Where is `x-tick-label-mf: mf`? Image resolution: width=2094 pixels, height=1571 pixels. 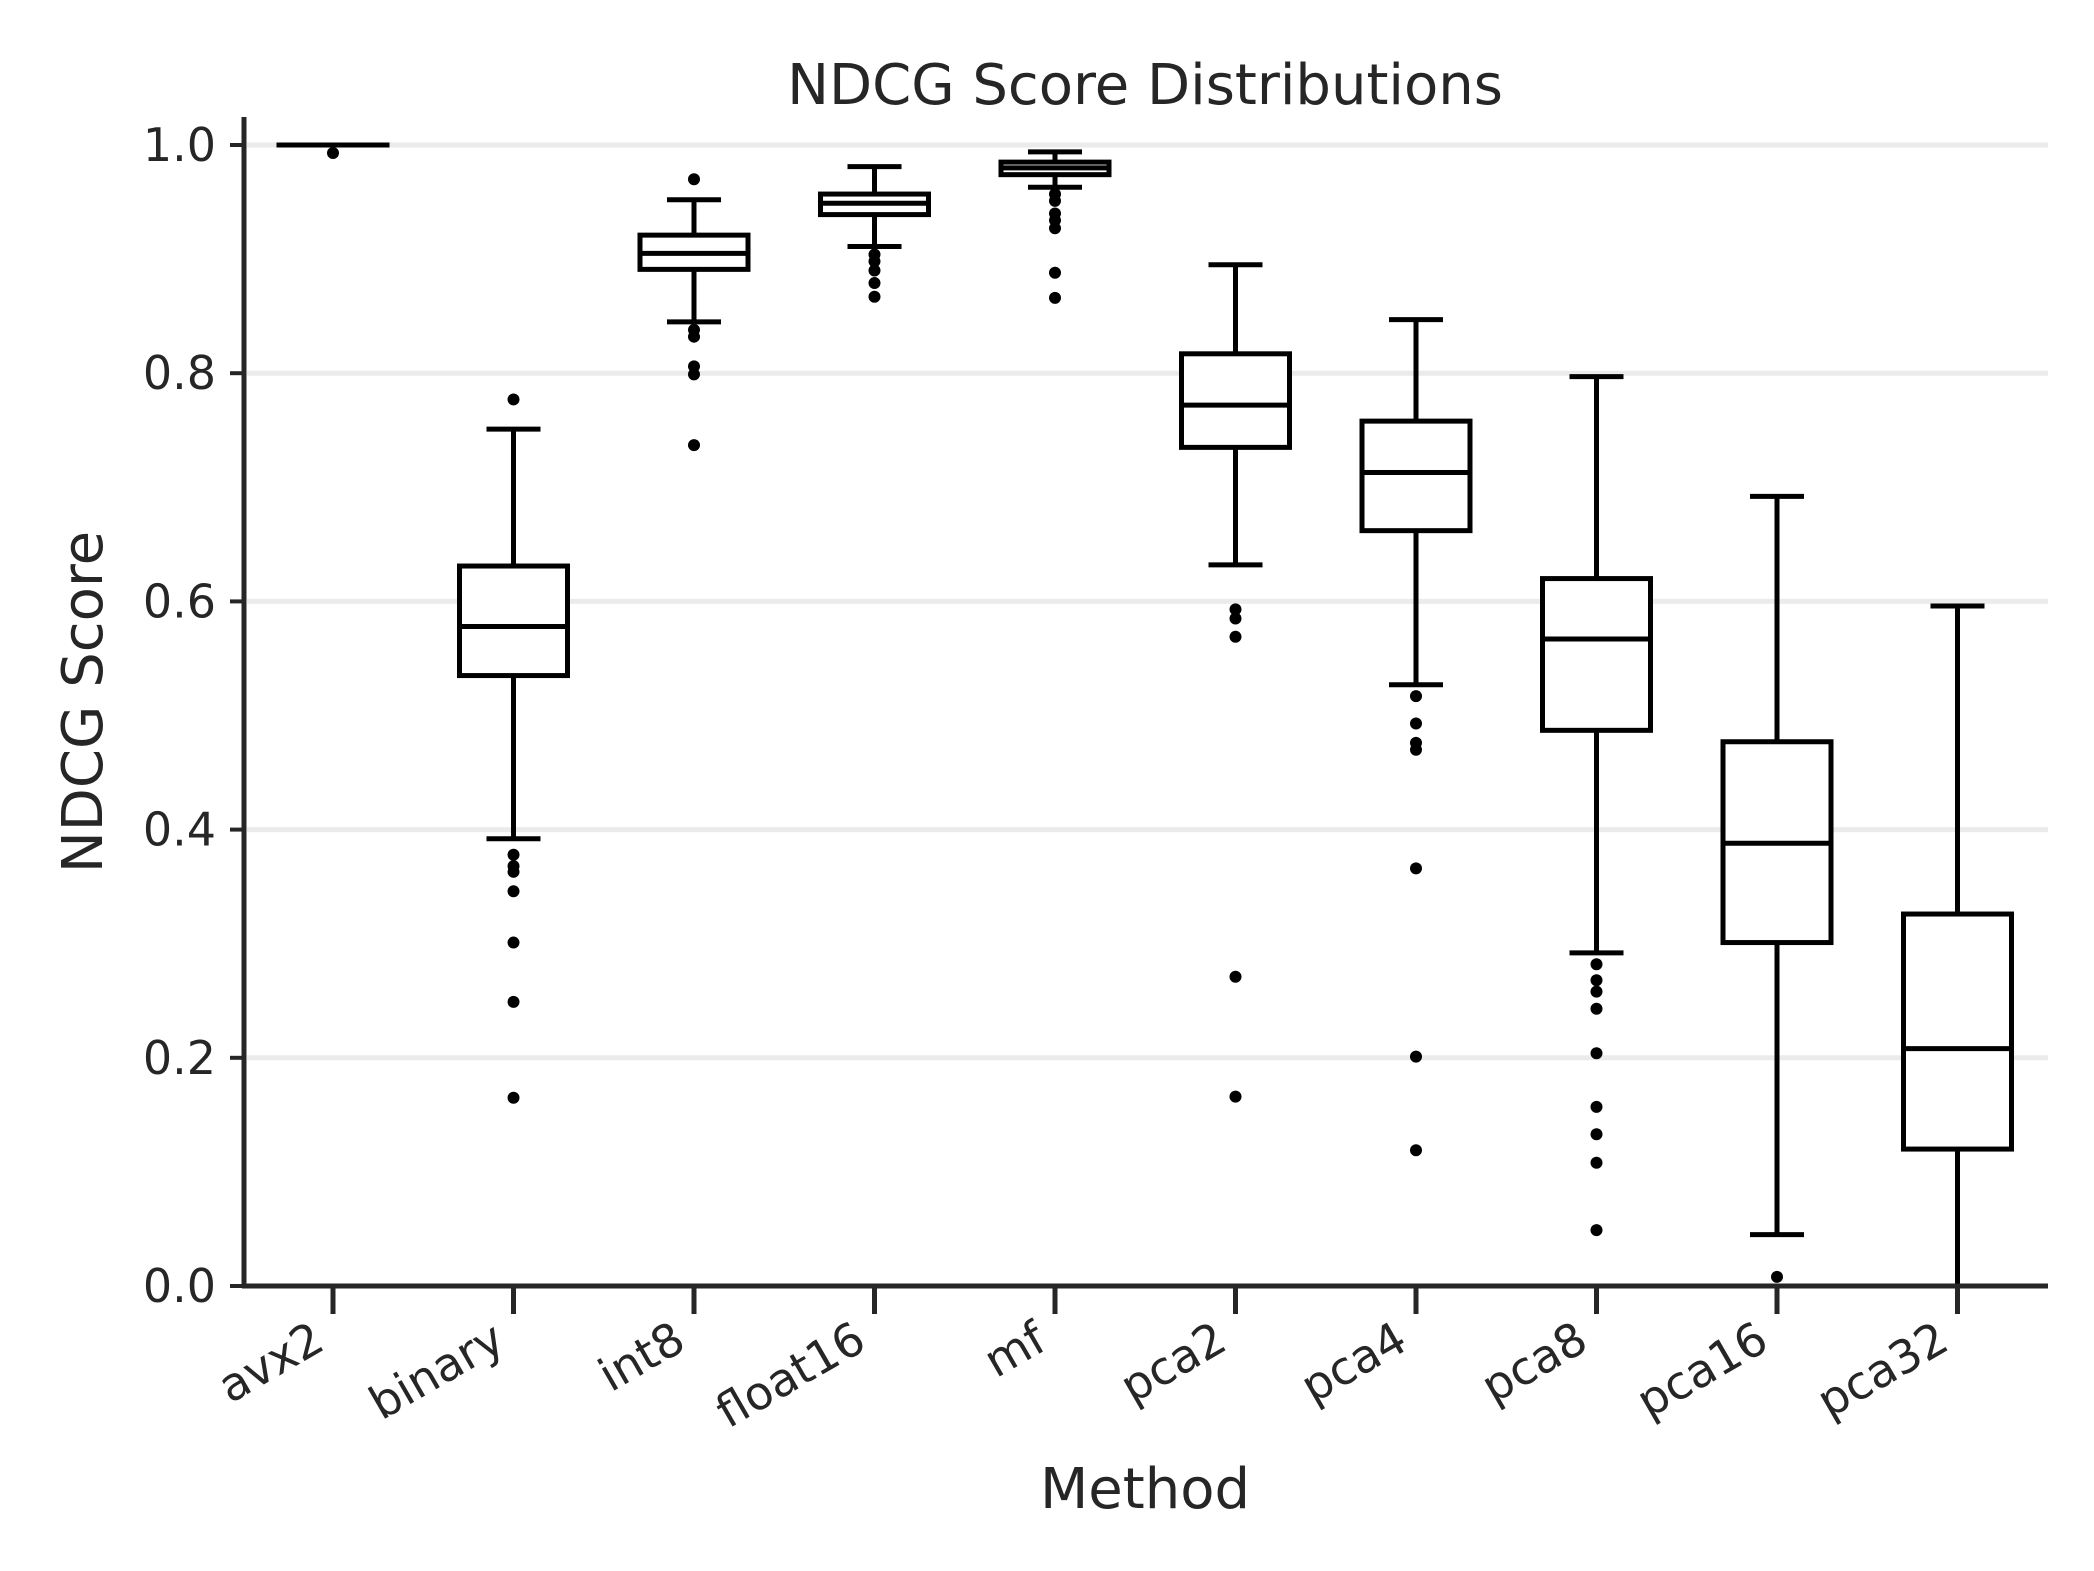 x-tick-label-mf: mf is located at coordinates (1015, 1349).